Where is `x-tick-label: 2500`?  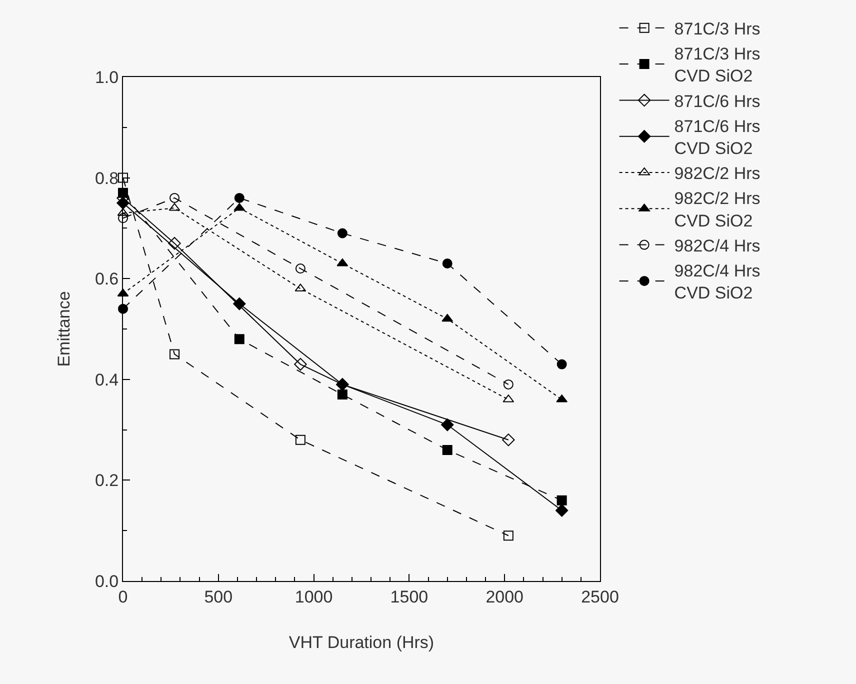 x-tick-label: 2500 is located at coordinates (600, 596).